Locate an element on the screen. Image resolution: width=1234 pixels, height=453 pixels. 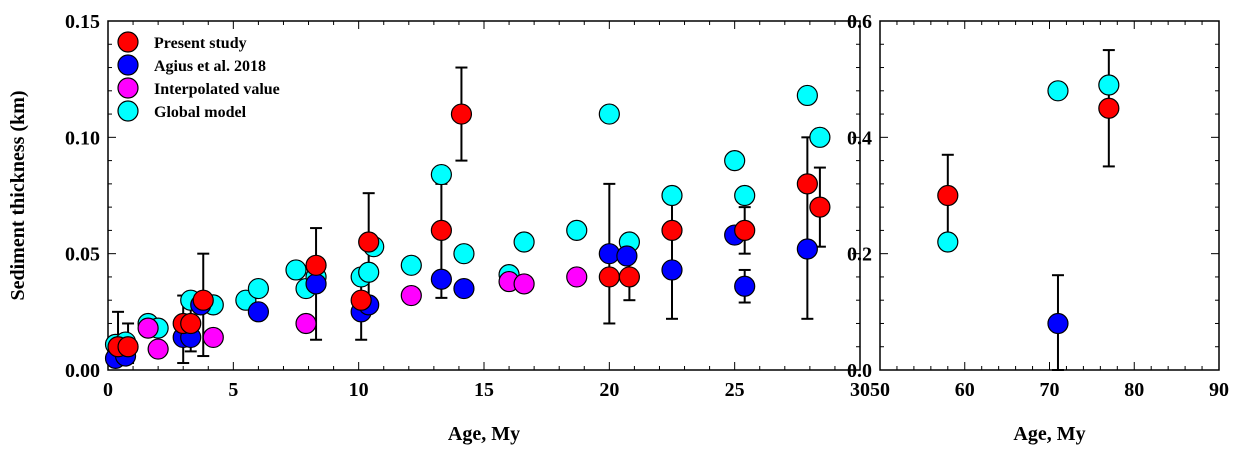
x-tick-label: 60 is located at coordinates (965, 390).